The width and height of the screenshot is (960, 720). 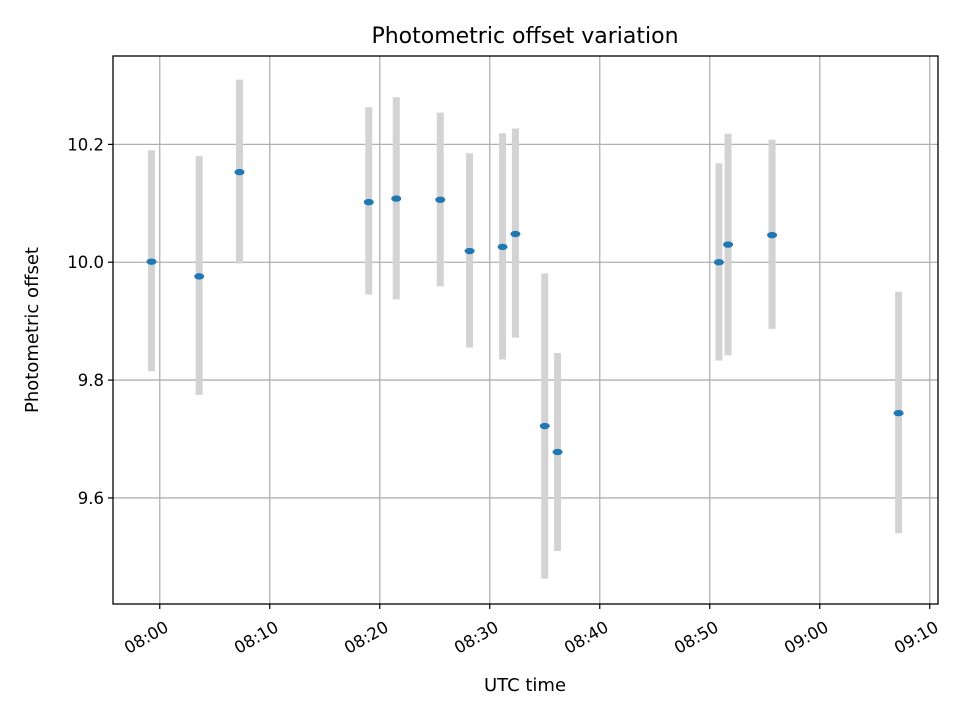 What do you see at coordinates (85, 144) in the screenshot?
I see `y-tick-label: 10.2` at bounding box center [85, 144].